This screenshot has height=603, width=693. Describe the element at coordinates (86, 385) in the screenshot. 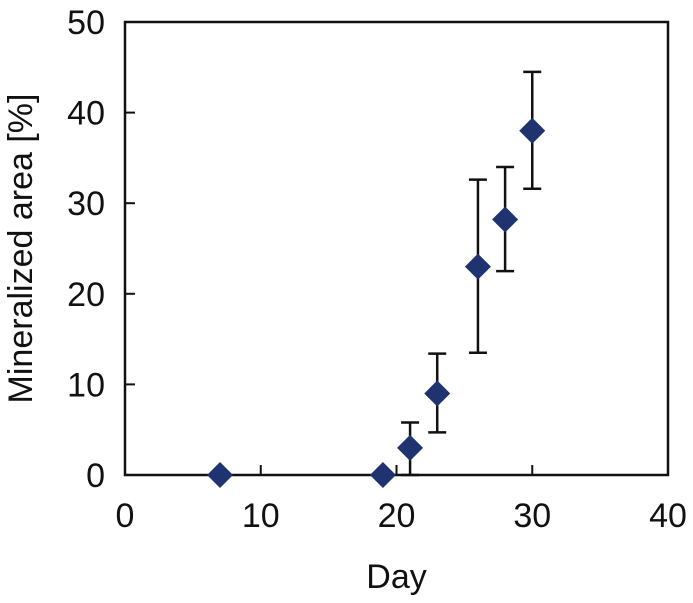

I see `y-tick-label: 10` at that location.